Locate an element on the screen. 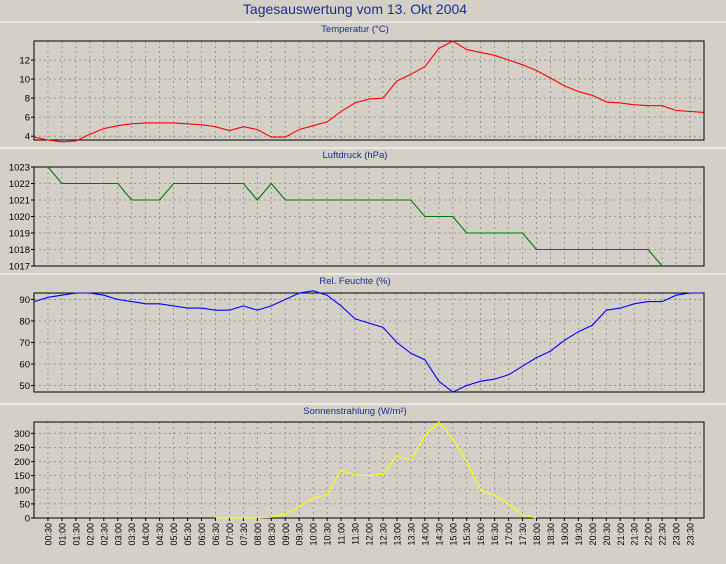 This screenshot has width=726, height=564. y-tick-label: 300 is located at coordinates (22, 434).